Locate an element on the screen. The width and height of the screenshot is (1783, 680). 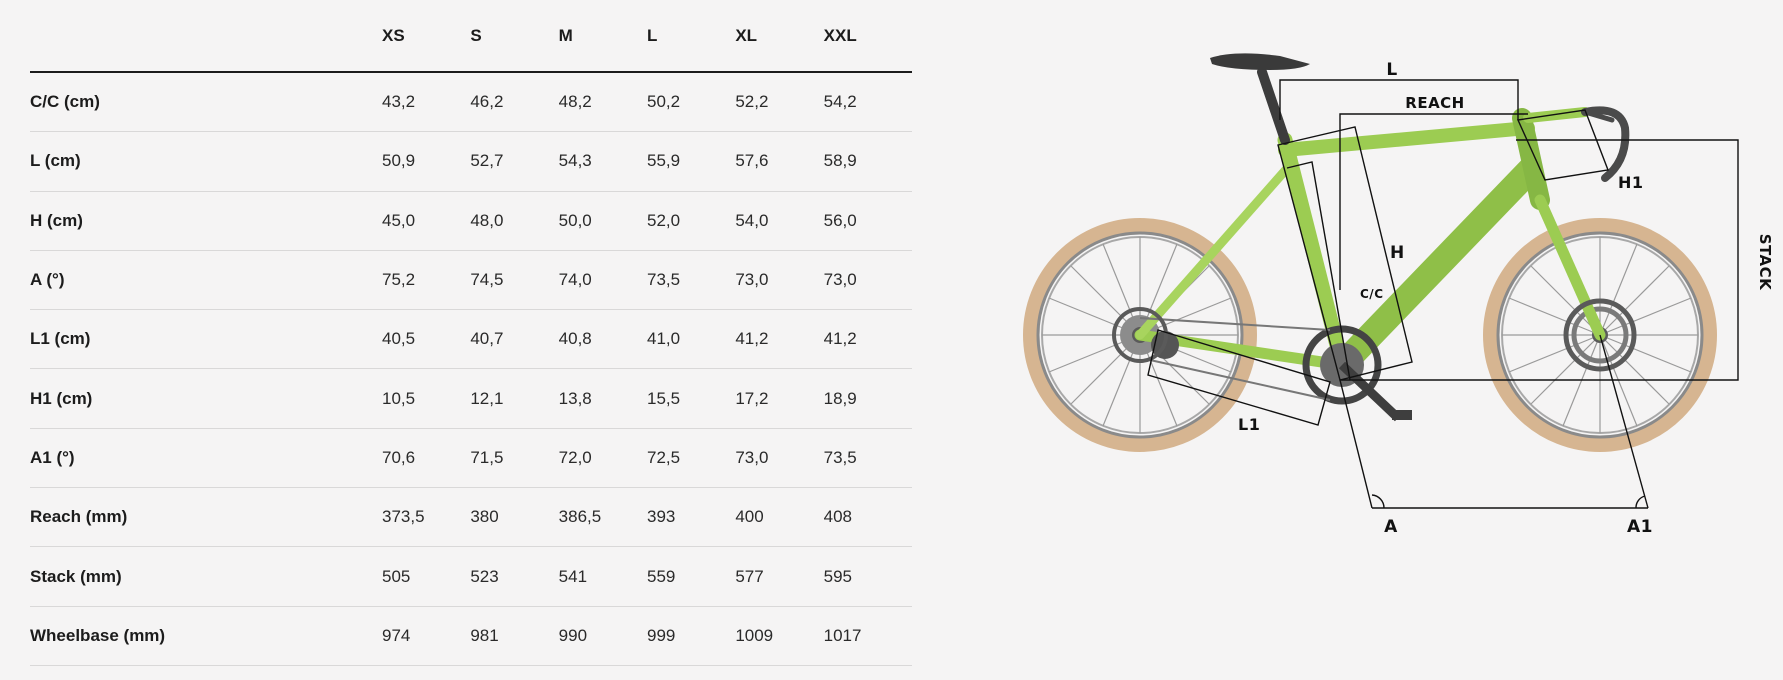
row-label: H1 (cm) is located at coordinates (206, 398).